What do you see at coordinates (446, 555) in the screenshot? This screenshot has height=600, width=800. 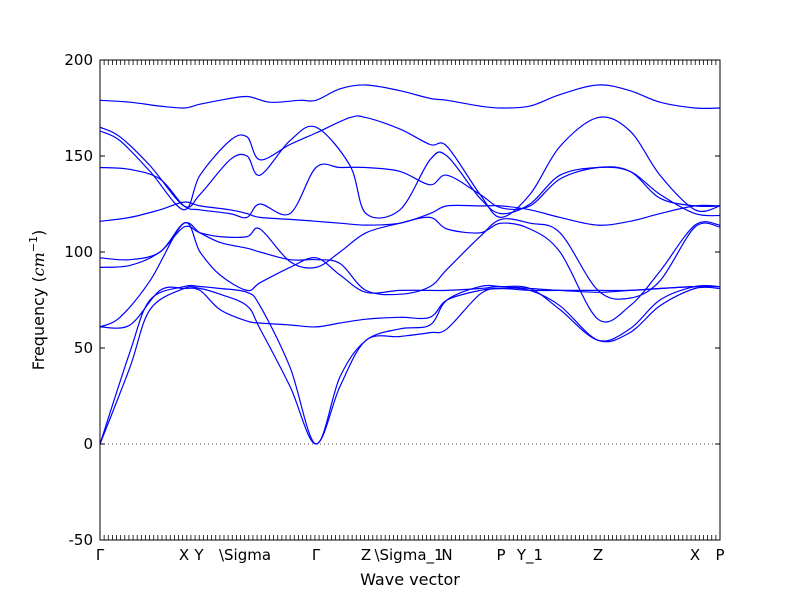 I see `x-tick-label: N` at bounding box center [446, 555].